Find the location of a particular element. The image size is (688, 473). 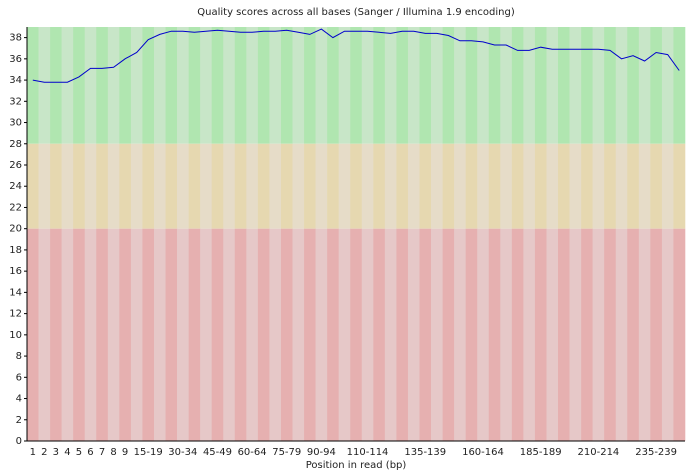

x-tick-label: 110-114 is located at coordinates (368, 452).